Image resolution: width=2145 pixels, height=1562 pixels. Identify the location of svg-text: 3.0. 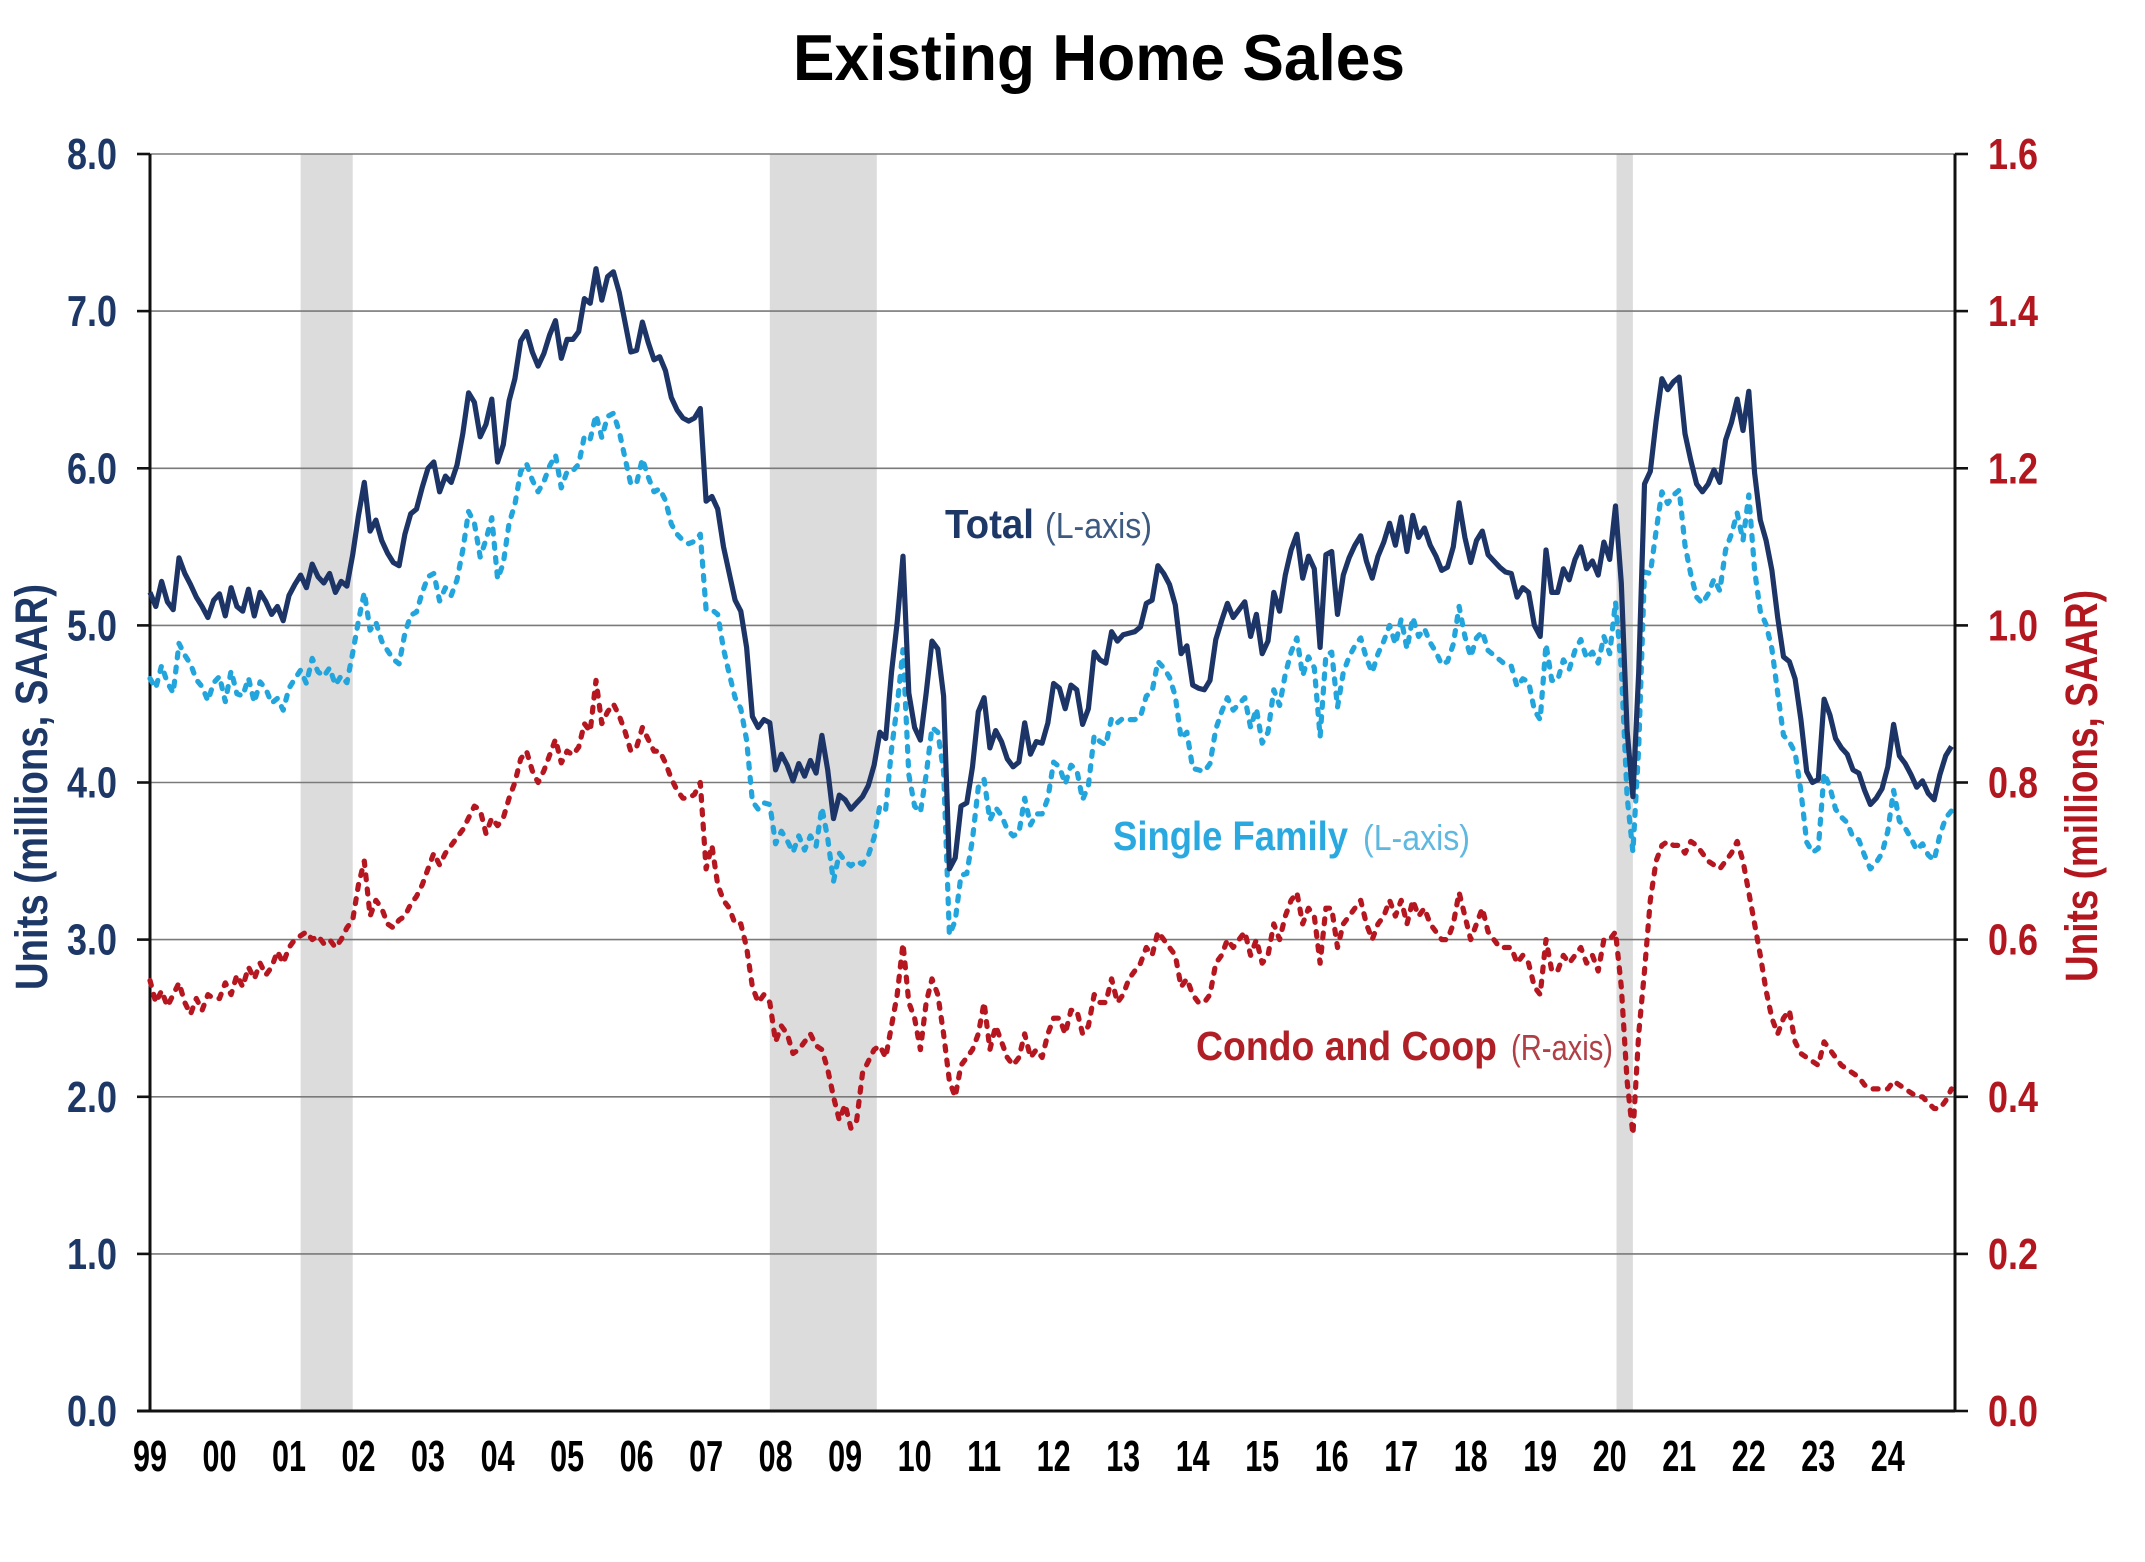
(92, 940).